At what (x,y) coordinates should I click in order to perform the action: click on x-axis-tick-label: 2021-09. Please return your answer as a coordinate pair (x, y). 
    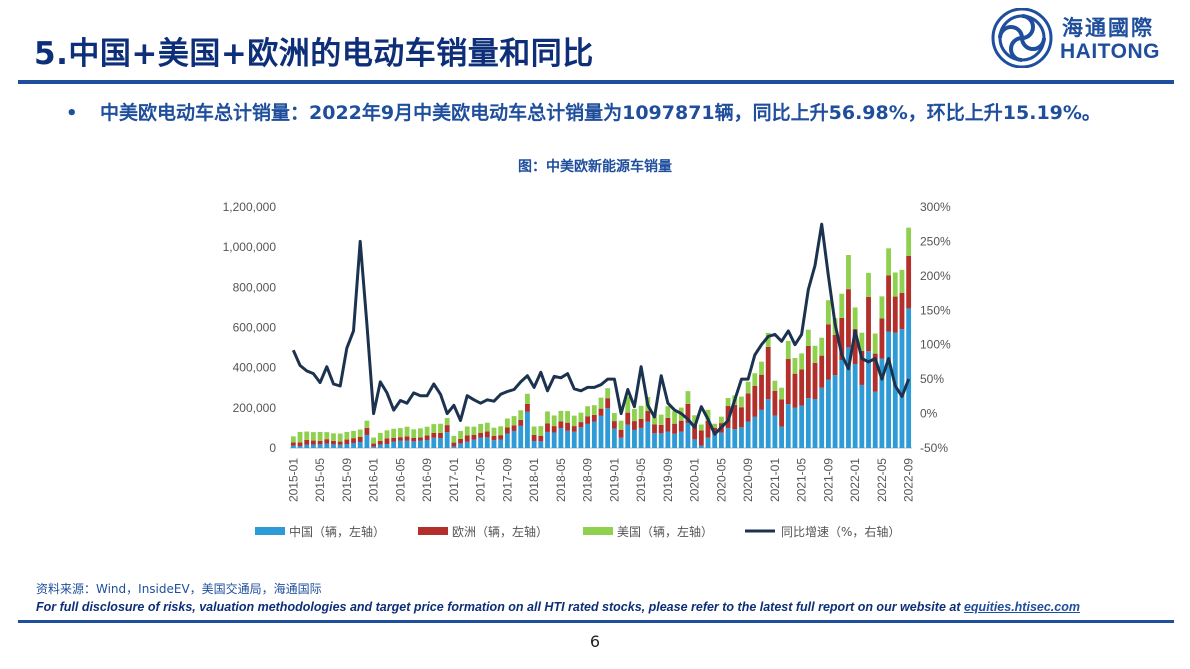
    Looking at the image, I should click on (828, 480).